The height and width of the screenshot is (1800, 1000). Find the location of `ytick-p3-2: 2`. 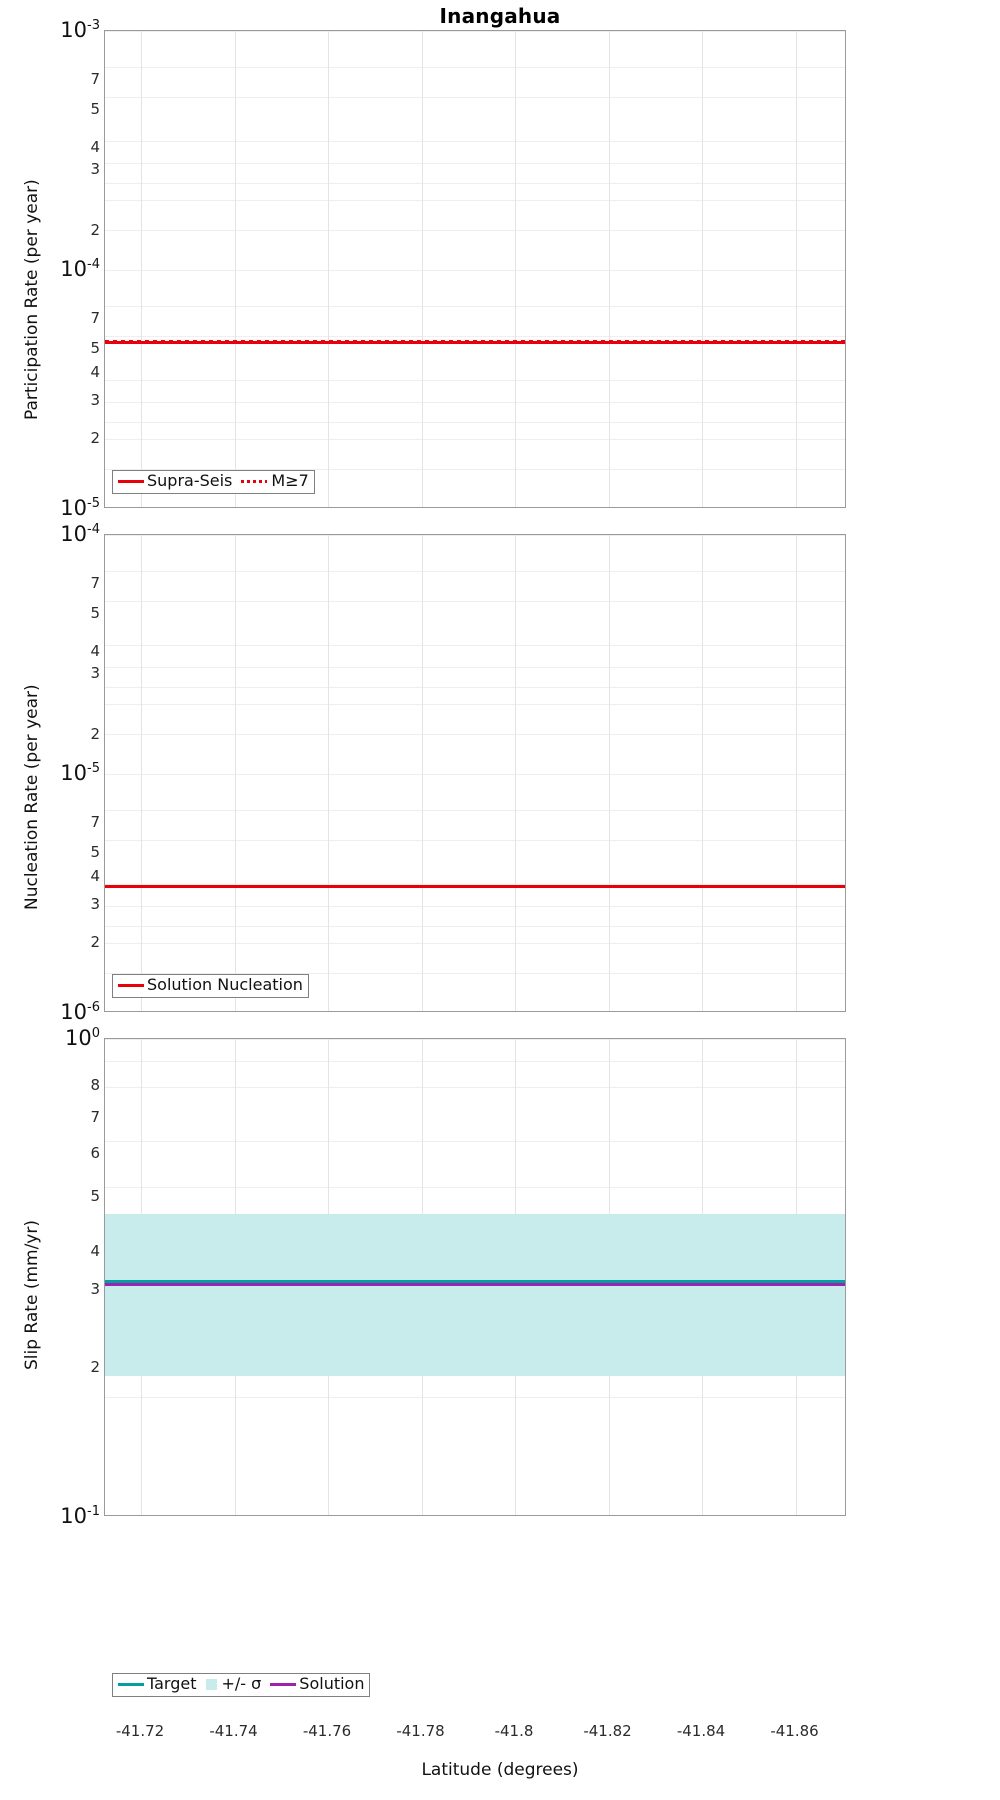

ytick-p3-2: 2 is located at coordinates (95, 1367).